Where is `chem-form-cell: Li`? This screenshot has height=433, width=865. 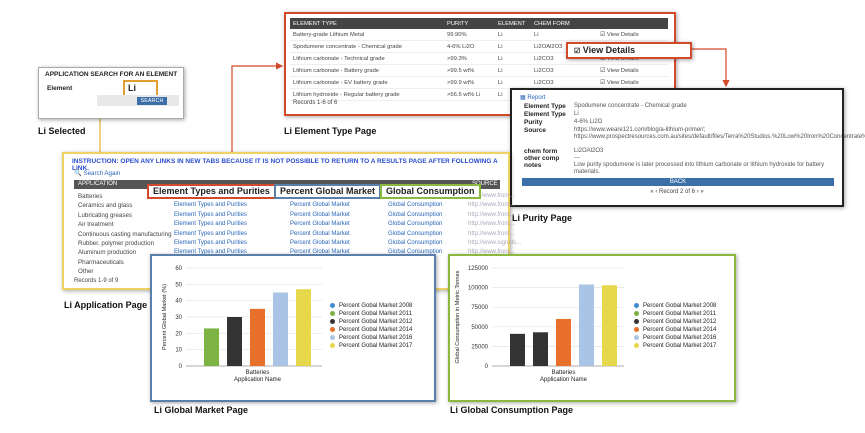
chem-form-cell: Li is located at coordinates (564, 35).